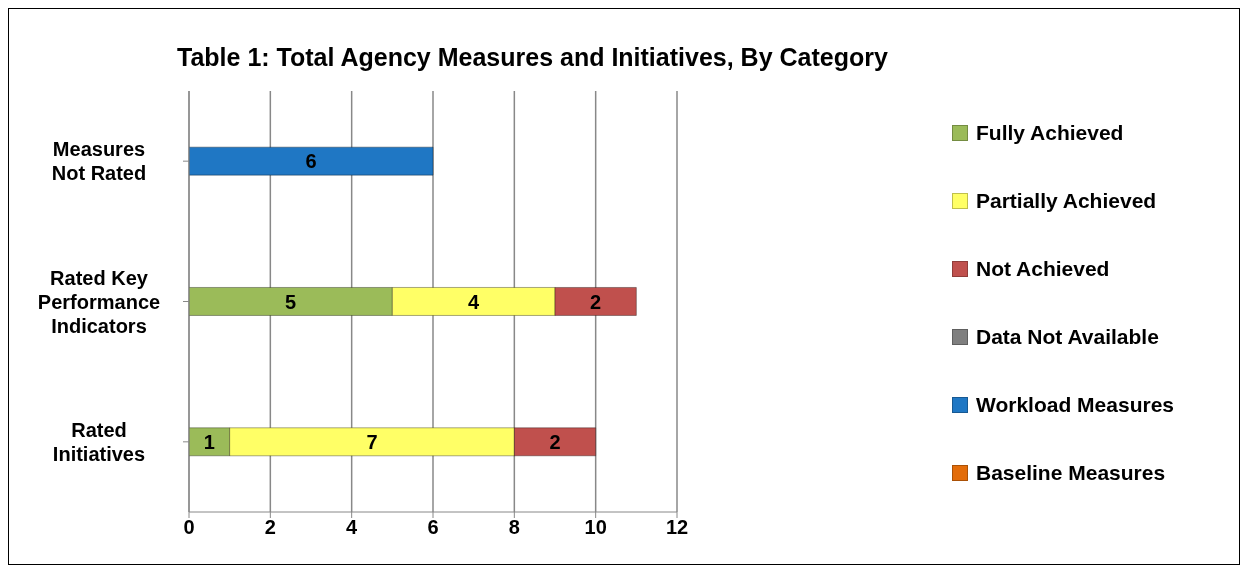 Image resolution: width=1248 pixels, height=573 pixels. Describe the element at coordinates (291, 301) in the screenshot. I see `data-label: 5` at that location.